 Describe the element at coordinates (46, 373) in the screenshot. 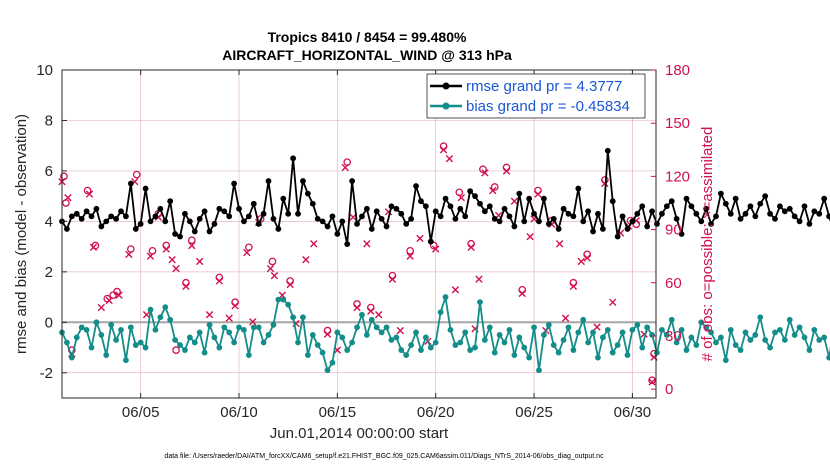

I see `y-tick-label: -2` at that location.